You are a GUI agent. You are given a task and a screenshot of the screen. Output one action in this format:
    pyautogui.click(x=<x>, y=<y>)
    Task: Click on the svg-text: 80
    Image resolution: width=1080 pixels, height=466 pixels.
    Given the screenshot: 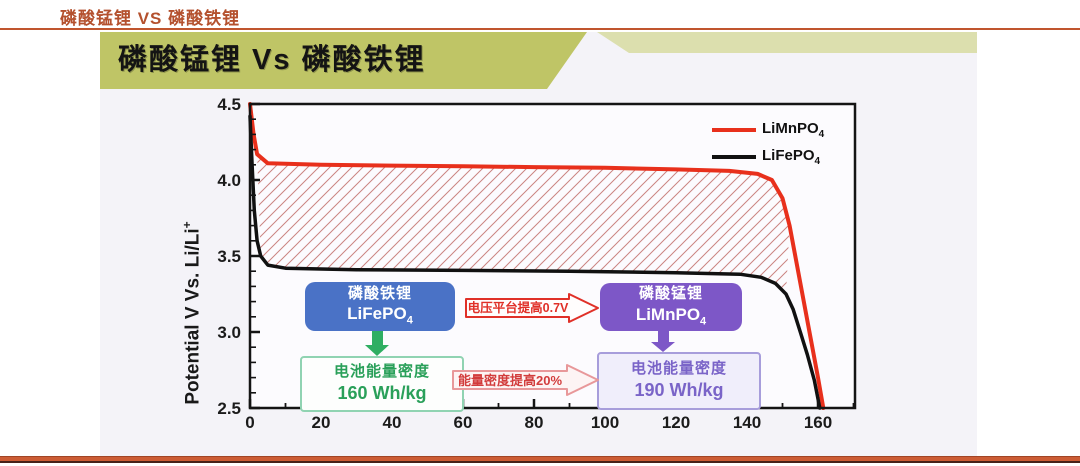 What is the action you would take?
    pyautogui.click(x=534, y=422)
    